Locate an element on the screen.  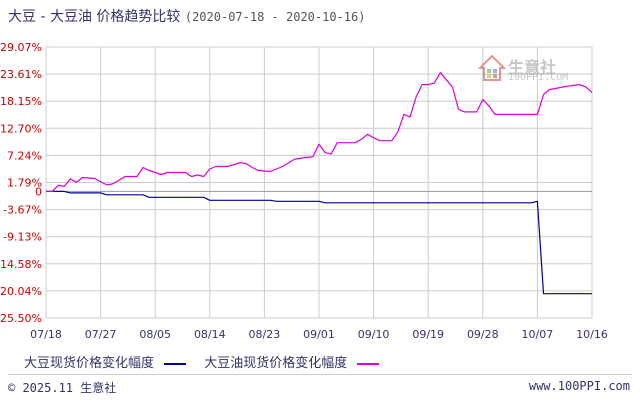
x-tick-label: 09/19 is located at coordinates (428, 334).